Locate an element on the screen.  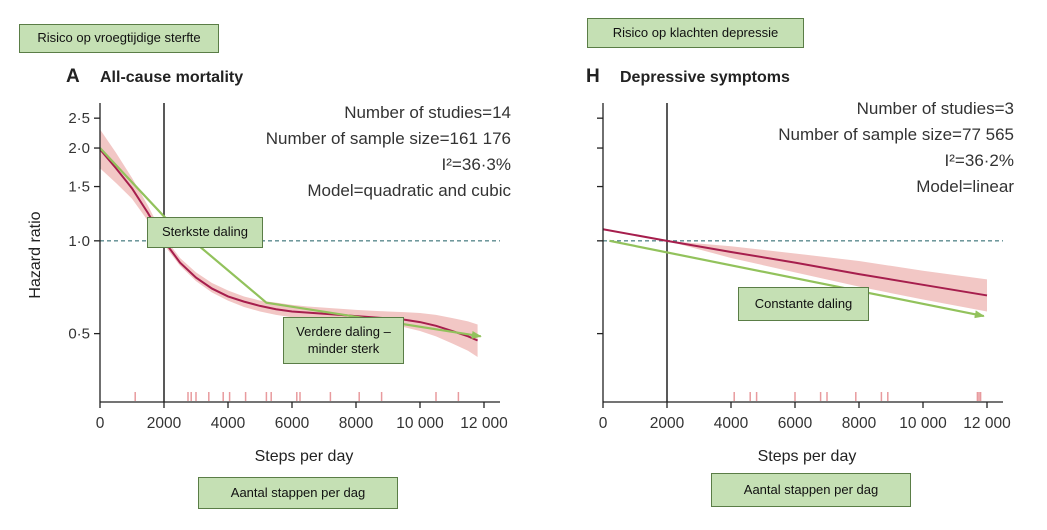
y-tick-label: 2·0 is located at coordinates (79, 148).